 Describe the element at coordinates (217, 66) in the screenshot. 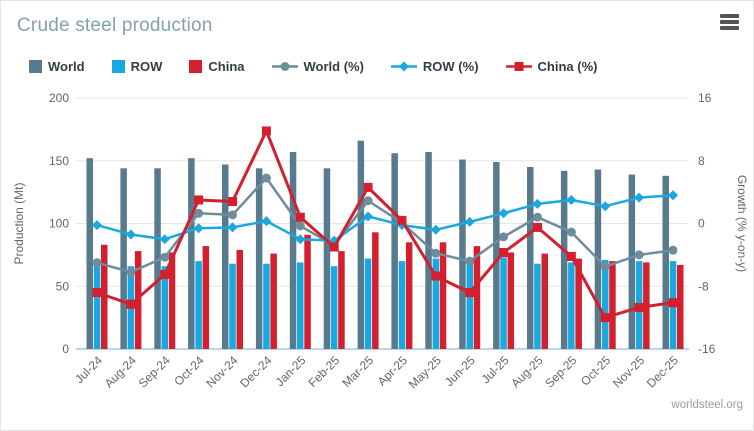

I see `legend-item-china: China` at that location.